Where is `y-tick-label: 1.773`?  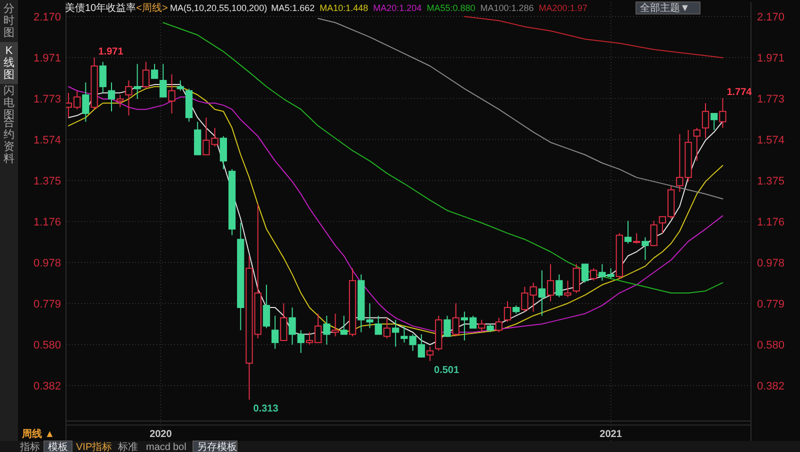
y-tick-label: 1.773 is located at coordinates (47, 99).